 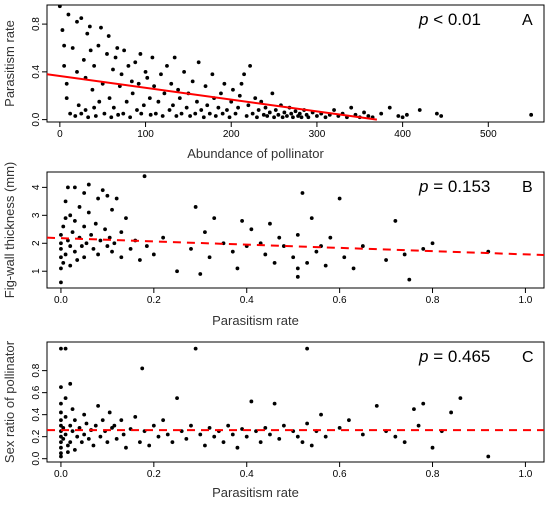 What do you see at coordinates (36, 392) in the screenshot?
I see `y-tick-label: 0.6` at bounding box center [36, 392].